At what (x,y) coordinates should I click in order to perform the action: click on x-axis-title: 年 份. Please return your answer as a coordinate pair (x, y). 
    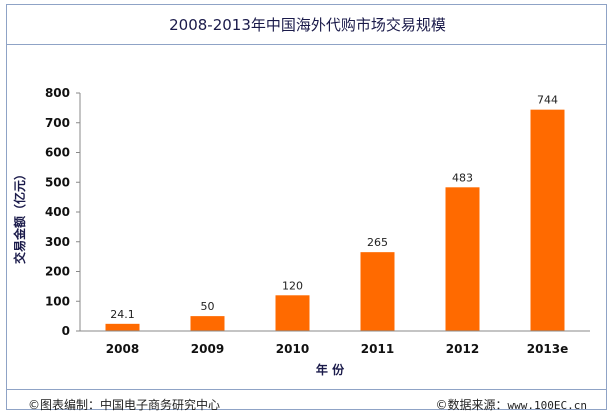
    Looking at the image, I should click on (330, 369).